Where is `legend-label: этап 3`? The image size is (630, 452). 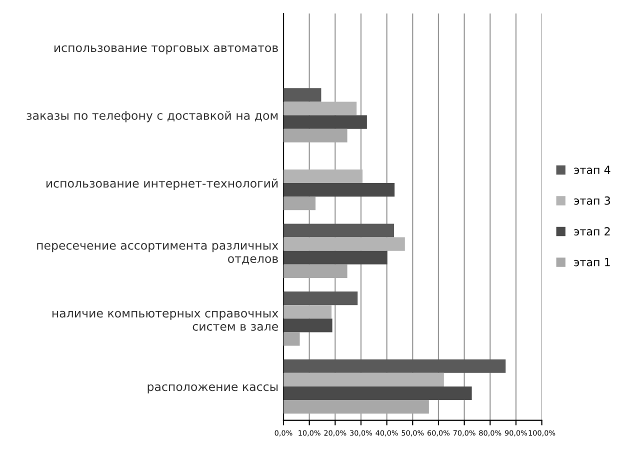 legend-label: этап 3 is located at coordinates (592, 200).